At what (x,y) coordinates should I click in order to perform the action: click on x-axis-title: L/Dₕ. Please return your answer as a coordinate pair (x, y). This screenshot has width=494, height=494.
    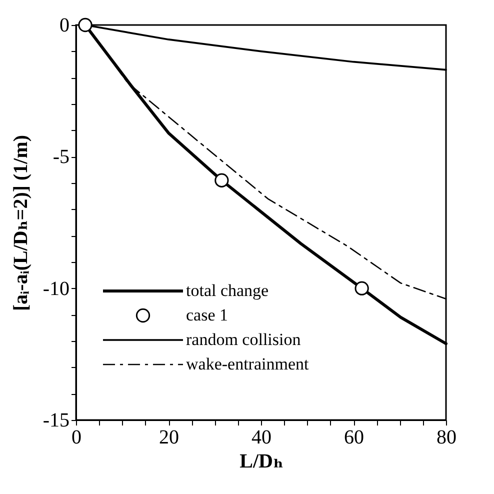
    Looking at the image, I should click on (262, 461).